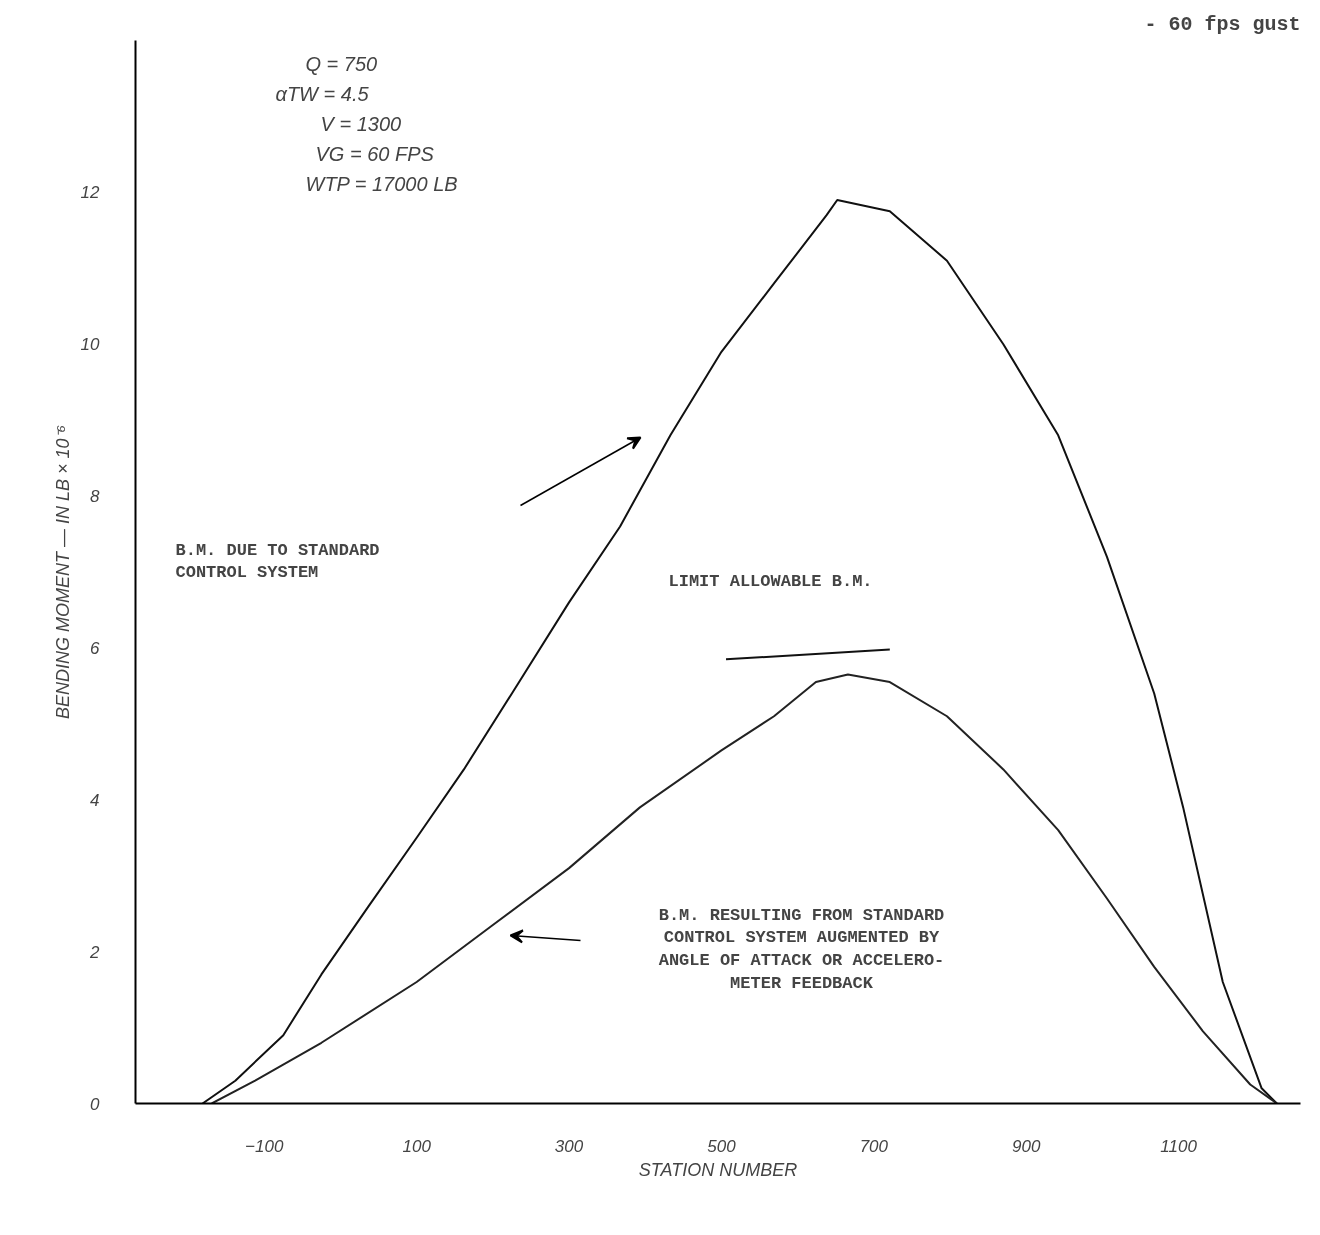 This screenshot has width=1320, height=1235. What do you see at coordinates (718, 1169) in the screenshot?
I see `x-axis-title: STATION NUMBER` at bounding box center [718, 1169].